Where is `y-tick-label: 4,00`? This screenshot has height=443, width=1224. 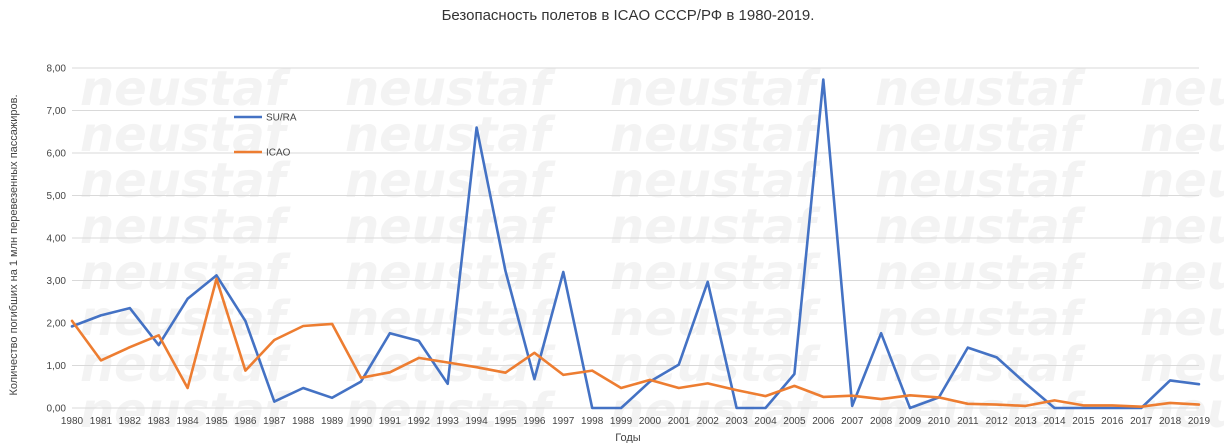 y-tick-label: 4,00 is located at coordinates (57, 239).